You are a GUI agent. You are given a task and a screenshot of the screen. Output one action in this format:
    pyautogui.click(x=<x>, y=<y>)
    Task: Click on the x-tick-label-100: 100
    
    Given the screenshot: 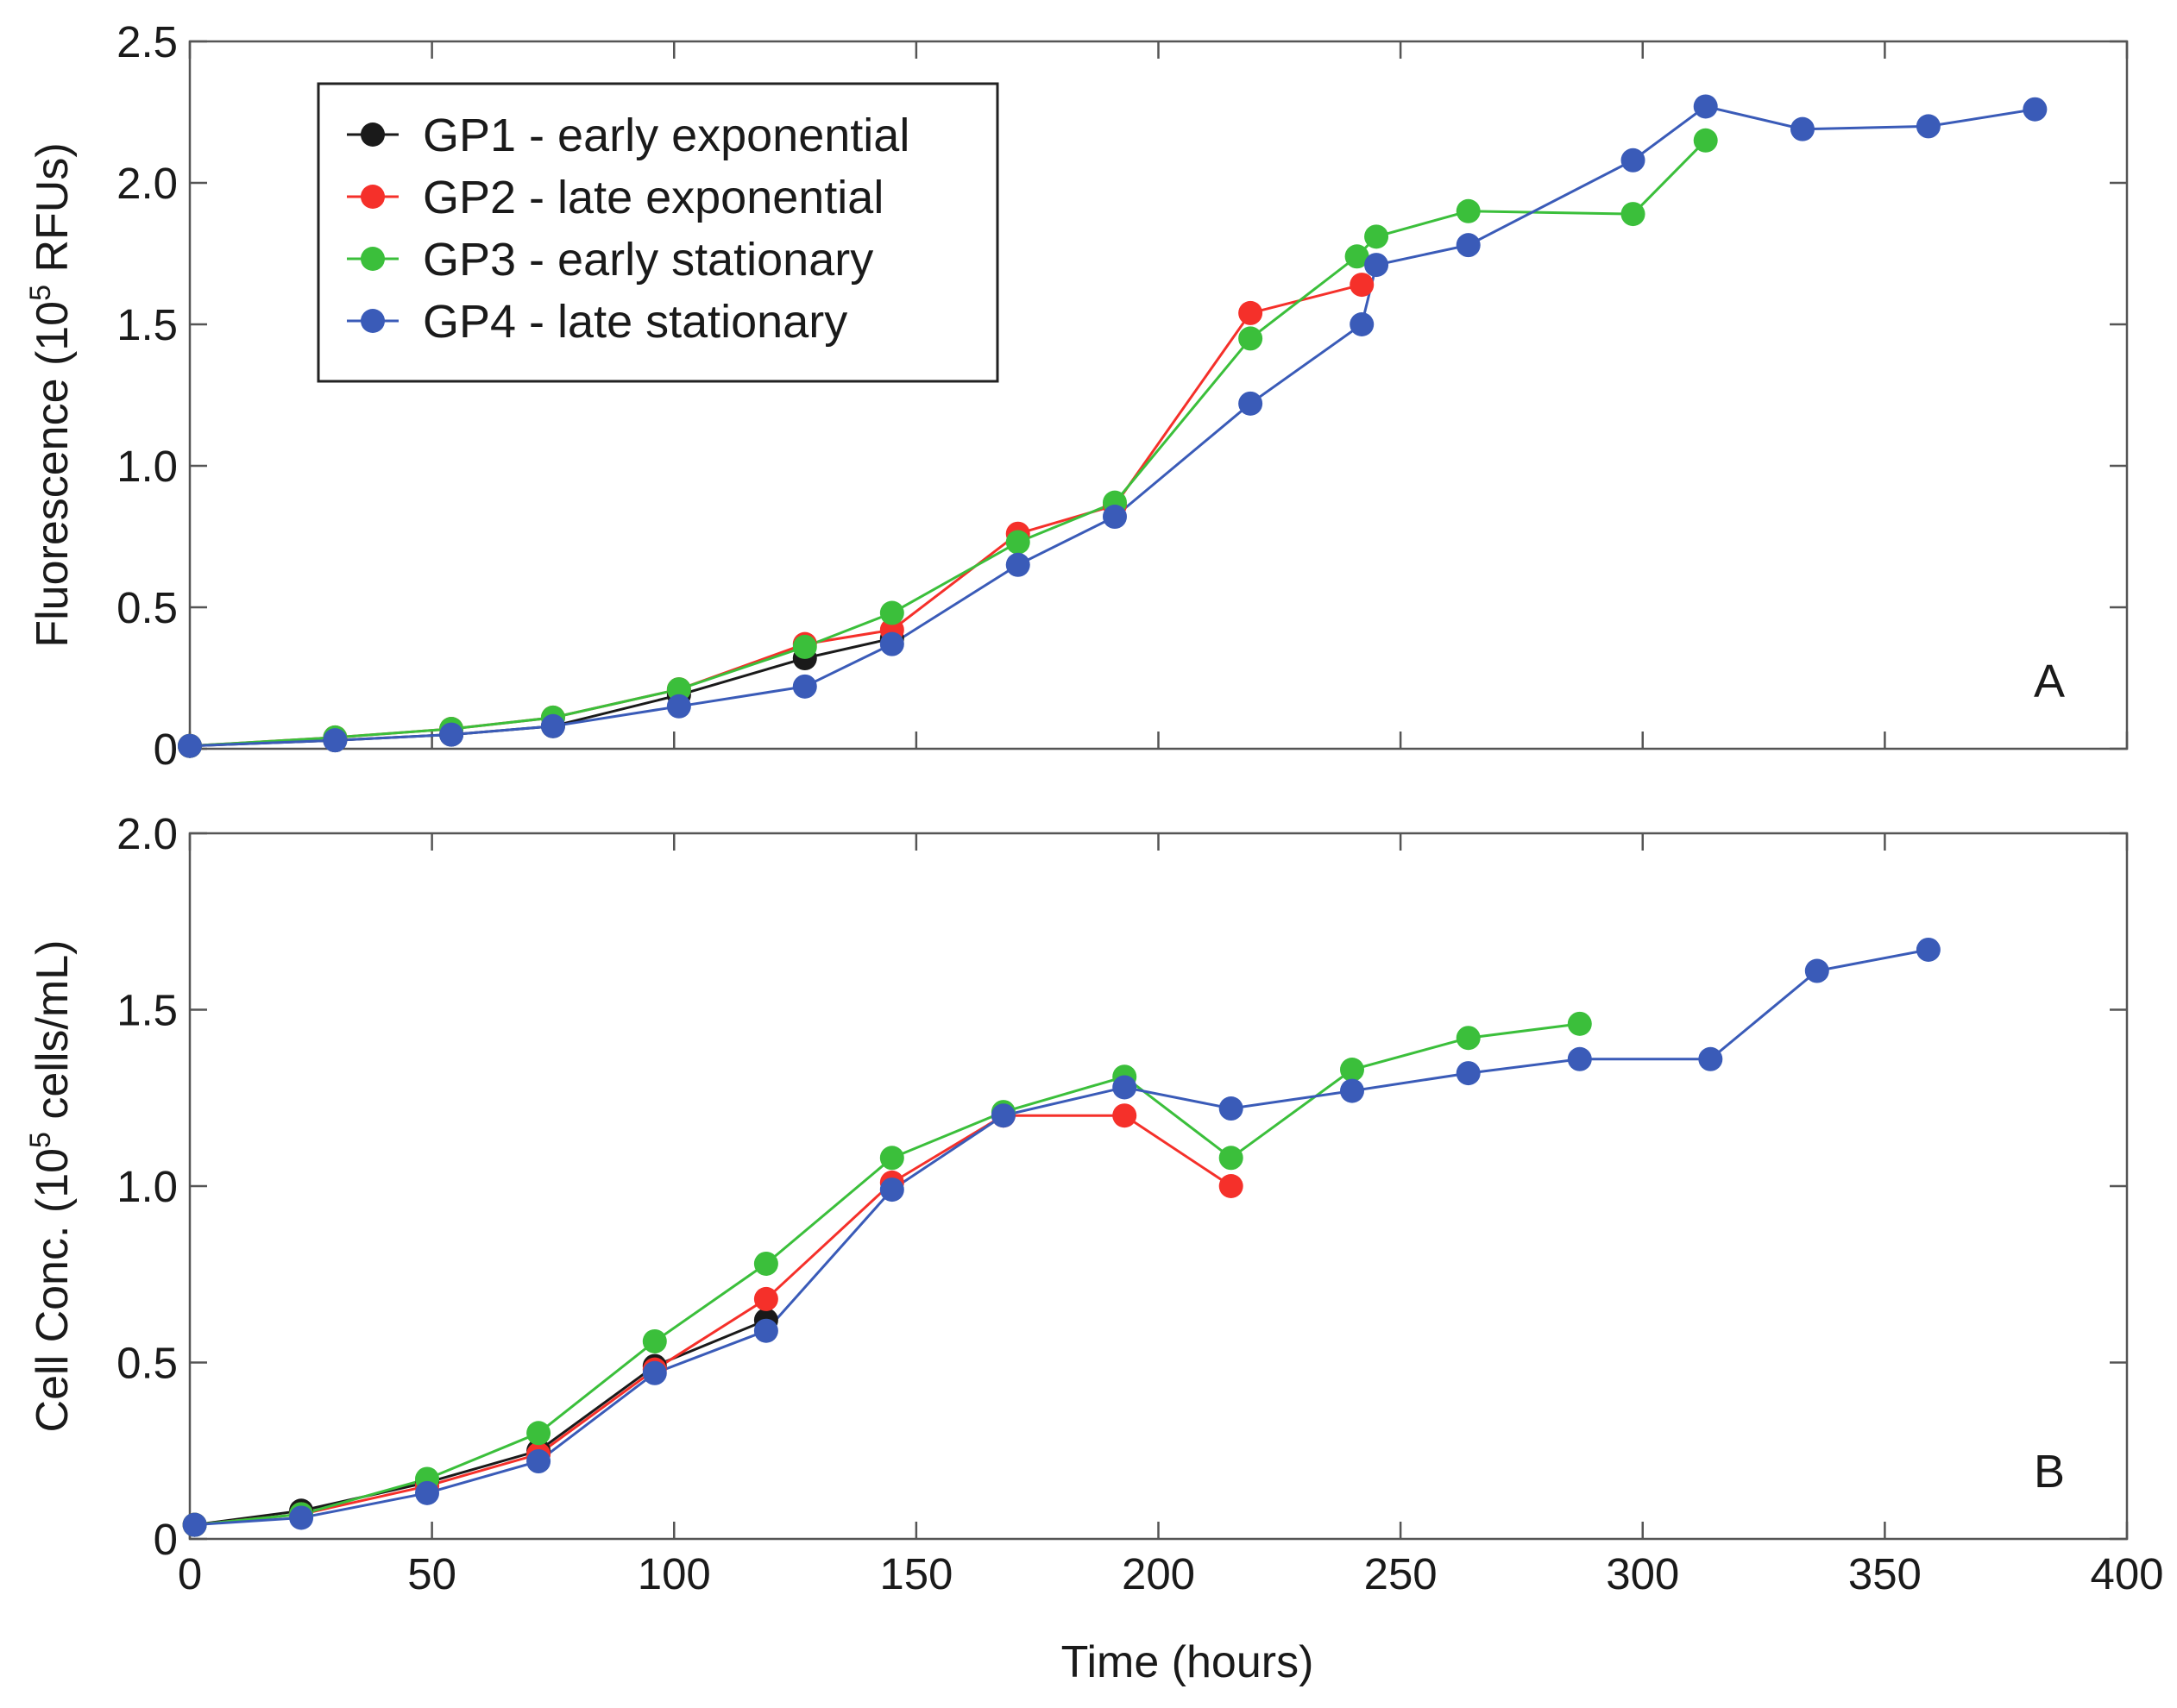 What is the action you would take?
    pyautogui.click(x=674, y=1573)
    